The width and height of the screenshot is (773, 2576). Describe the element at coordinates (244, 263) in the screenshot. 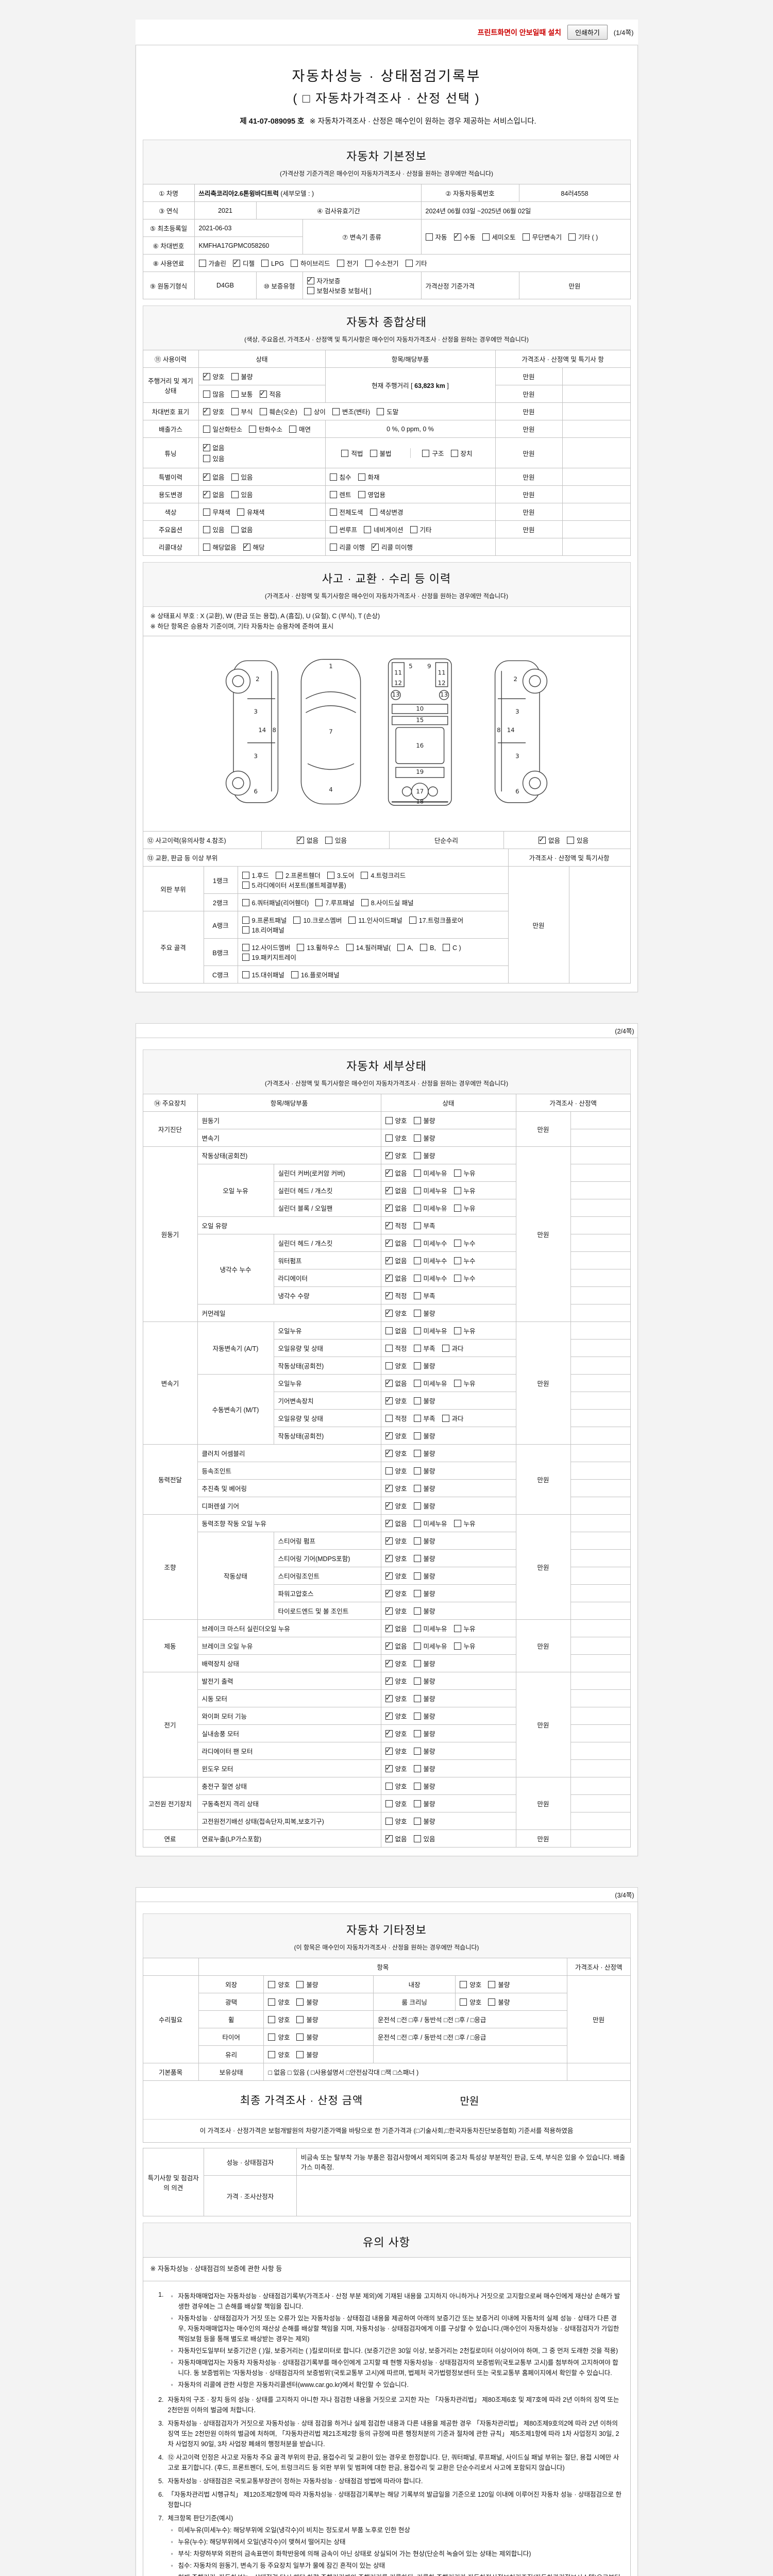

I see `checkbox-option: 디젤` at that location.